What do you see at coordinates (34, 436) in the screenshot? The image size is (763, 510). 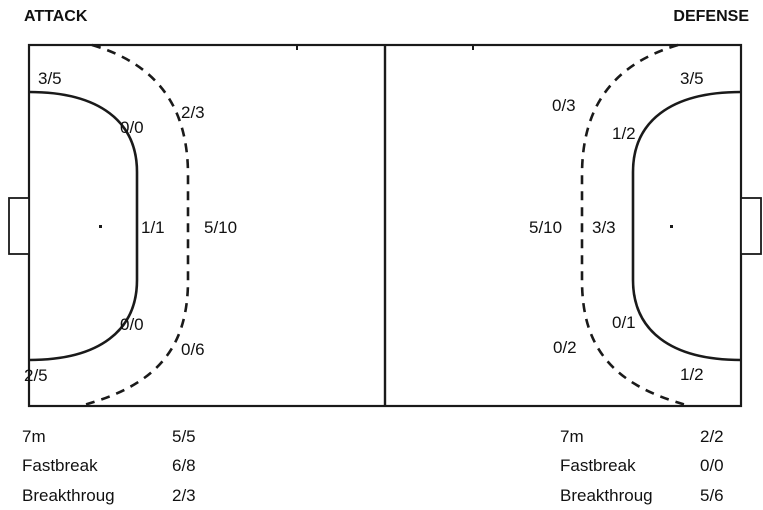 I see `attack-stat-label: 7m` at bounding box center [34, 436].